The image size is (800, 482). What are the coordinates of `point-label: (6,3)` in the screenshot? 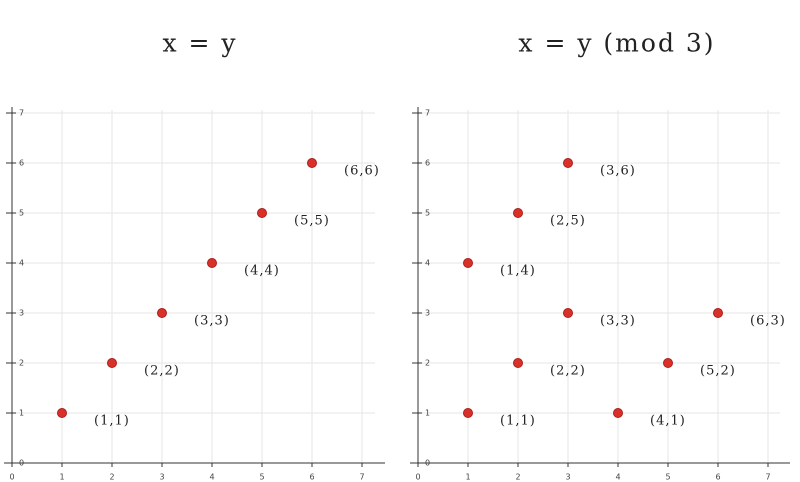 It's located at (768, 321).